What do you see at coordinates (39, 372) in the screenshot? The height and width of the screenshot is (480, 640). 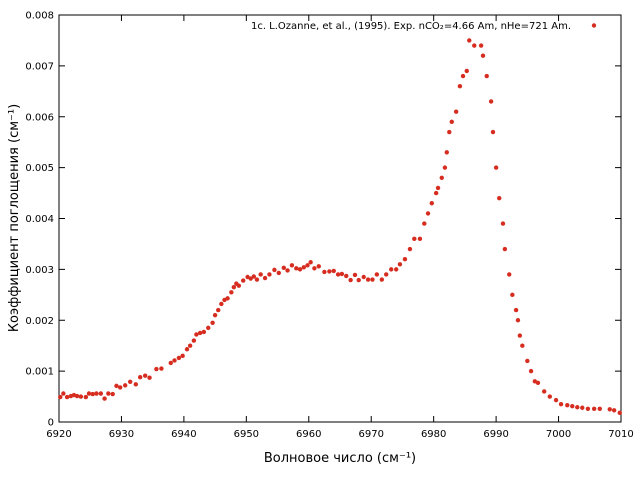 I see `y-tick-label: 0.001` at bounding box center [39, 372].